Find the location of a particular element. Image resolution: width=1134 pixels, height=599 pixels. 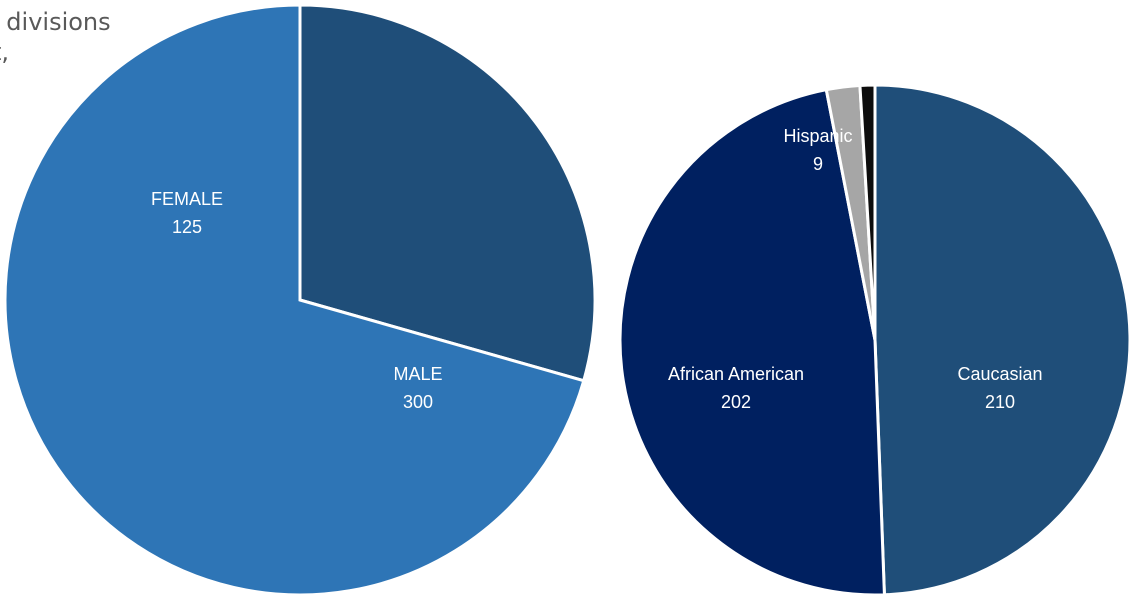

slice-value: 125 is located at coordinates (187, 227).